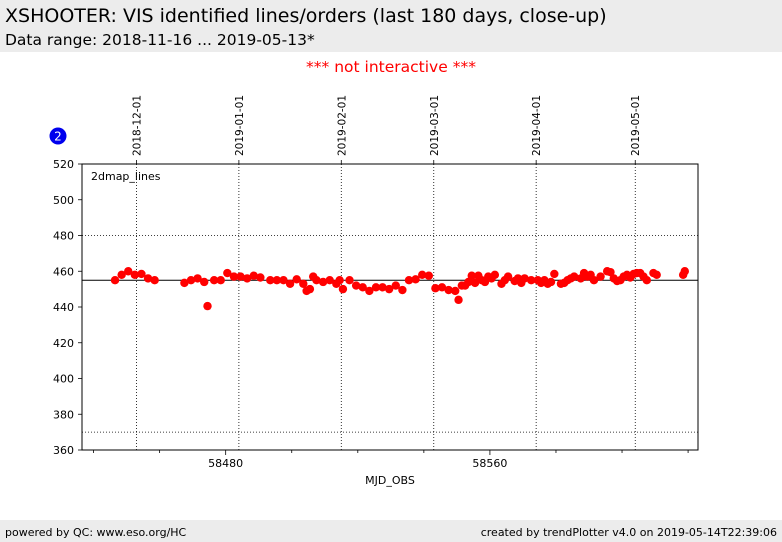  Describe the element at coordinates (63, 450) in the screenshot. I see `y-tick-label: 360` at that location.